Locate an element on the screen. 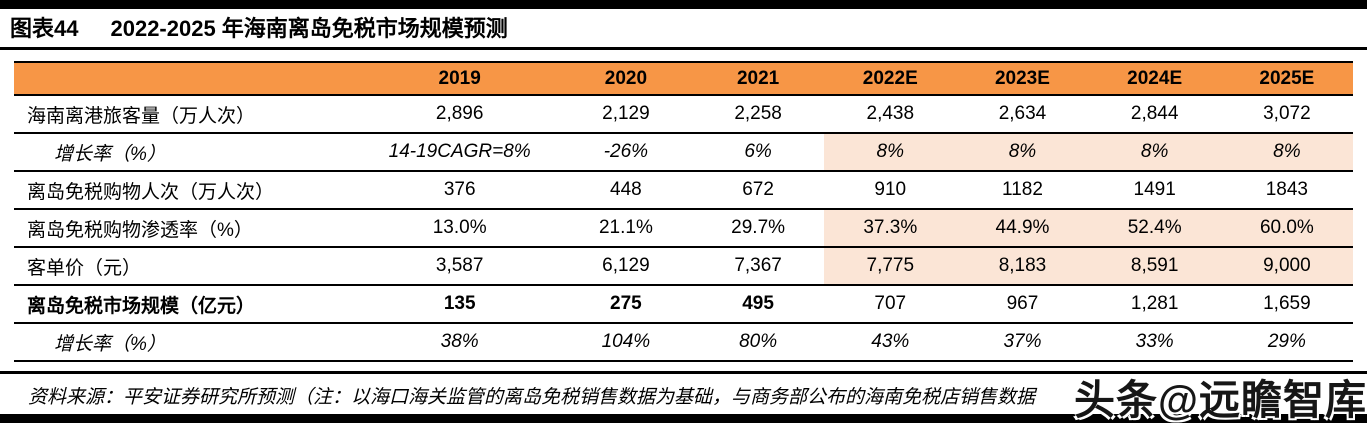 The height and width of the screenshot is (426, 1367). bottom-rule is located at coordinates (683, 418).